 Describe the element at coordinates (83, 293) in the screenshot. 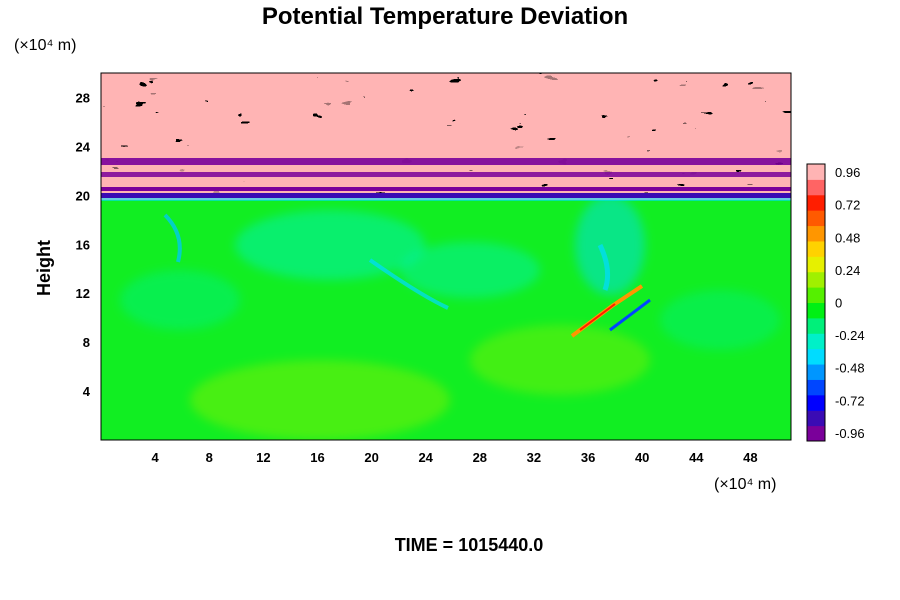

I see `y-tick-label: 12` at that location.